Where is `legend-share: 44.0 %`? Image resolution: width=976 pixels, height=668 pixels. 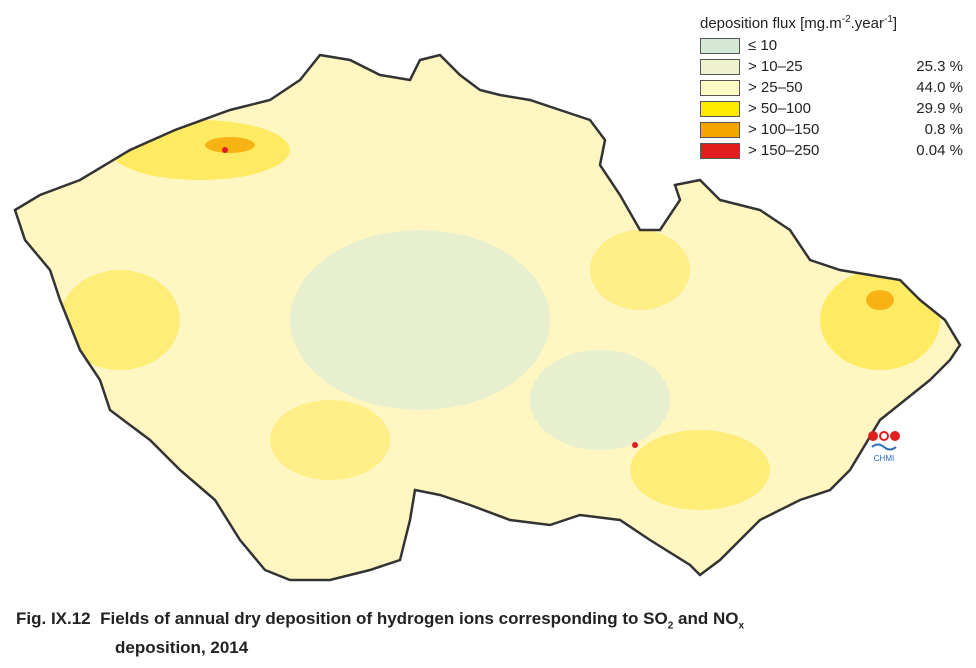
legend-share: 44.0 % is located at coordinates (939, 87).